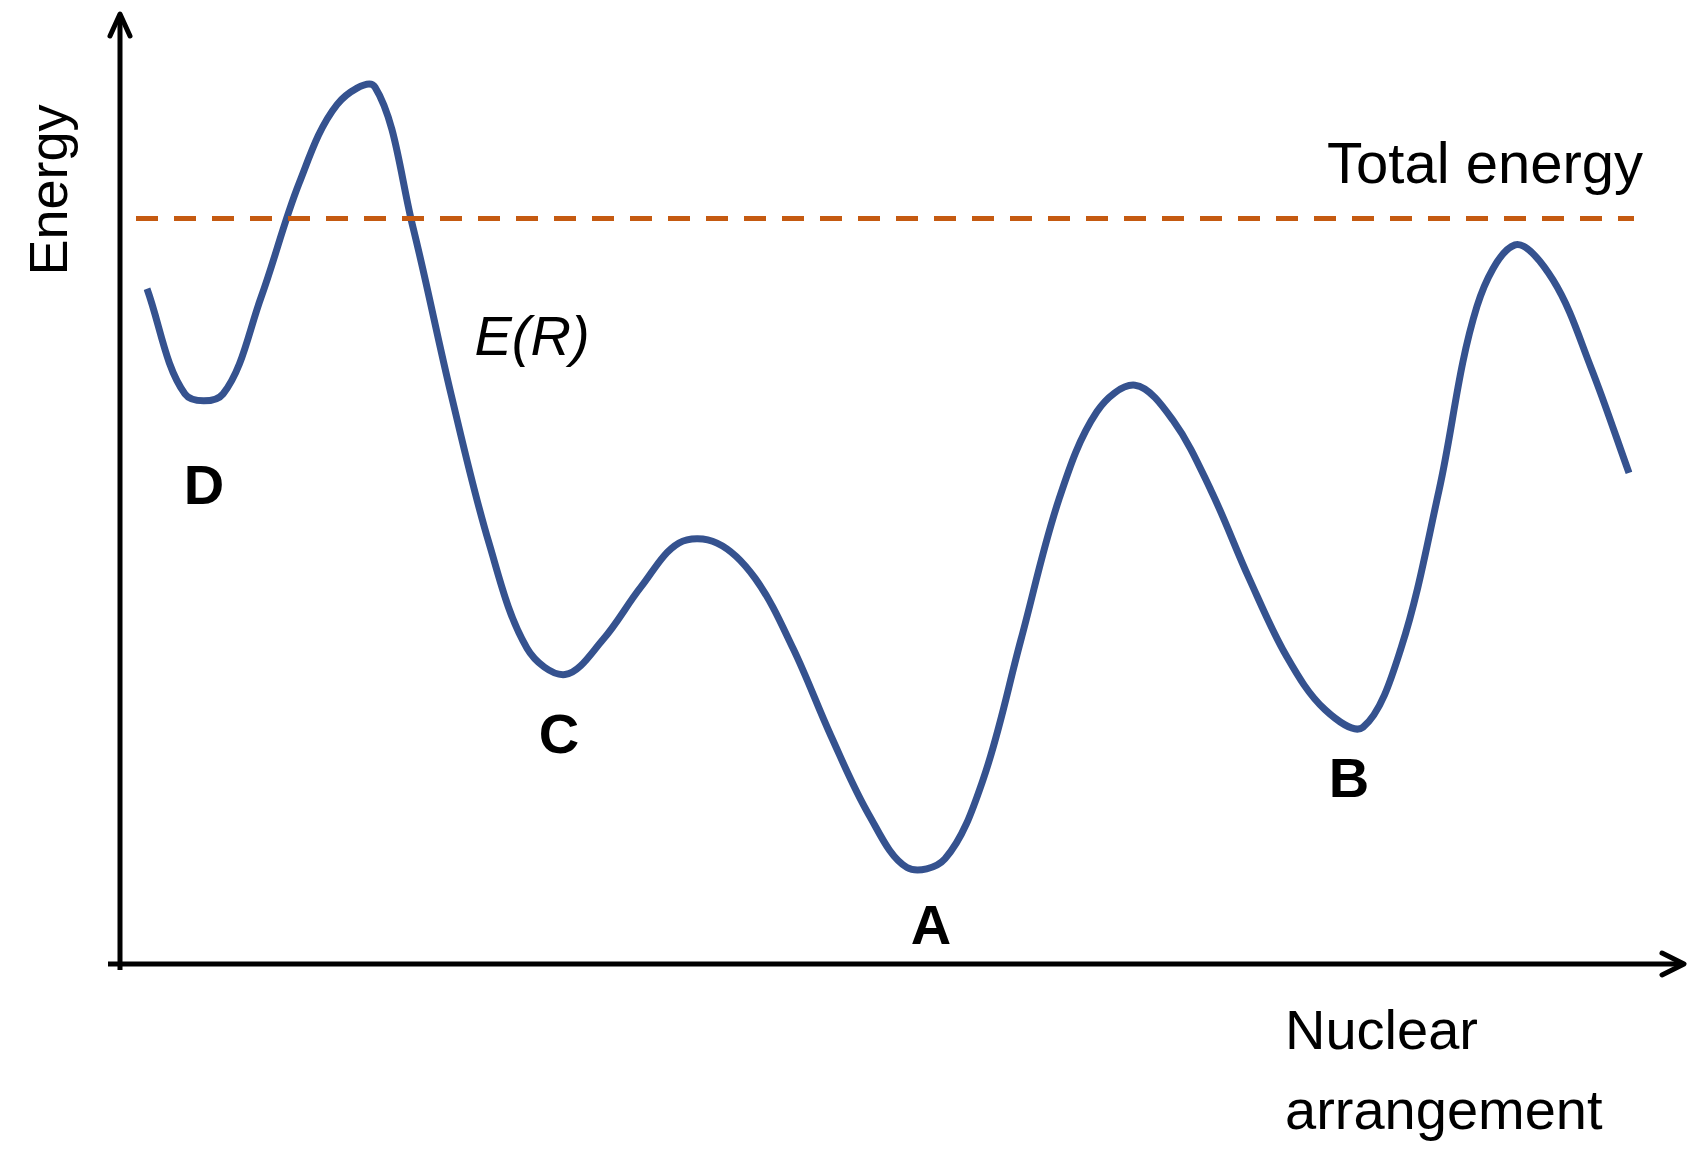  What do you see at coordinates (204, 485) in the screenshot?
I see `annotation: D` at bounding box center [204, 485].